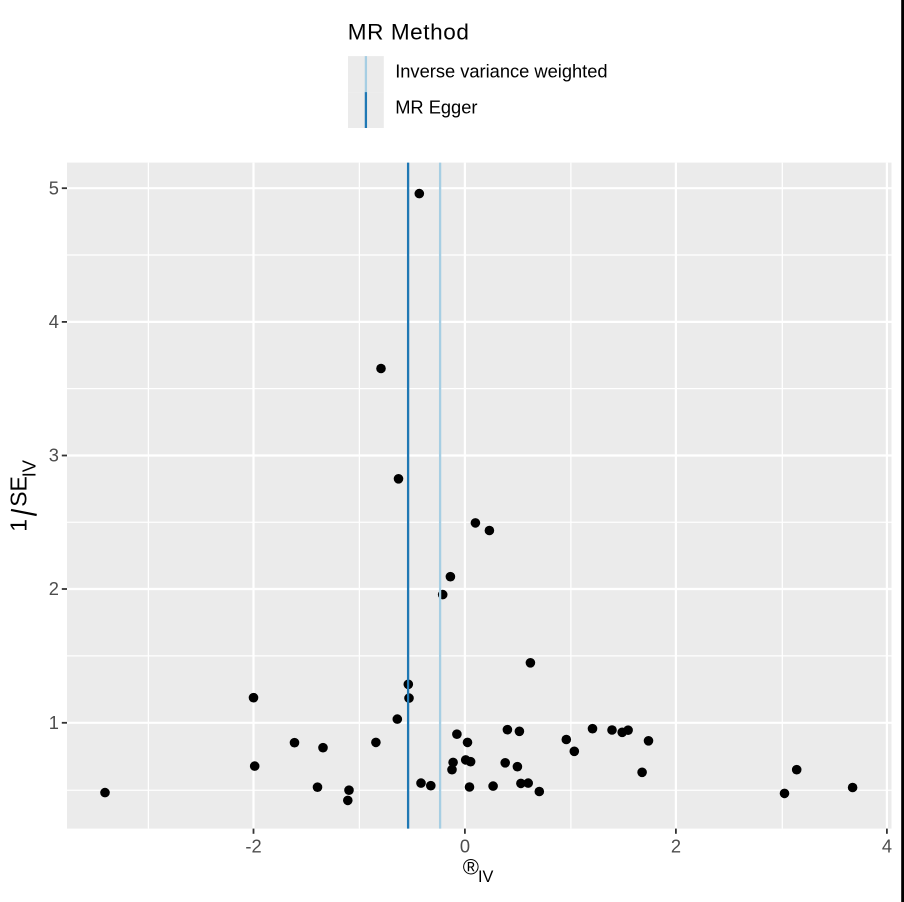  Describe the element at coordinates (436, 106) in the screenshot. I see `svg-text: MR Egger` at that location.